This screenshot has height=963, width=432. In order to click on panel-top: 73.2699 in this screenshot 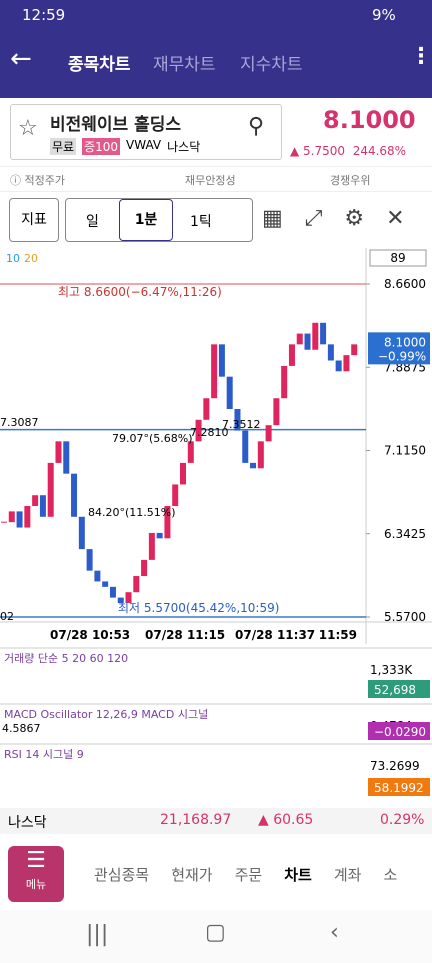, I will do `click(395, 766)`.